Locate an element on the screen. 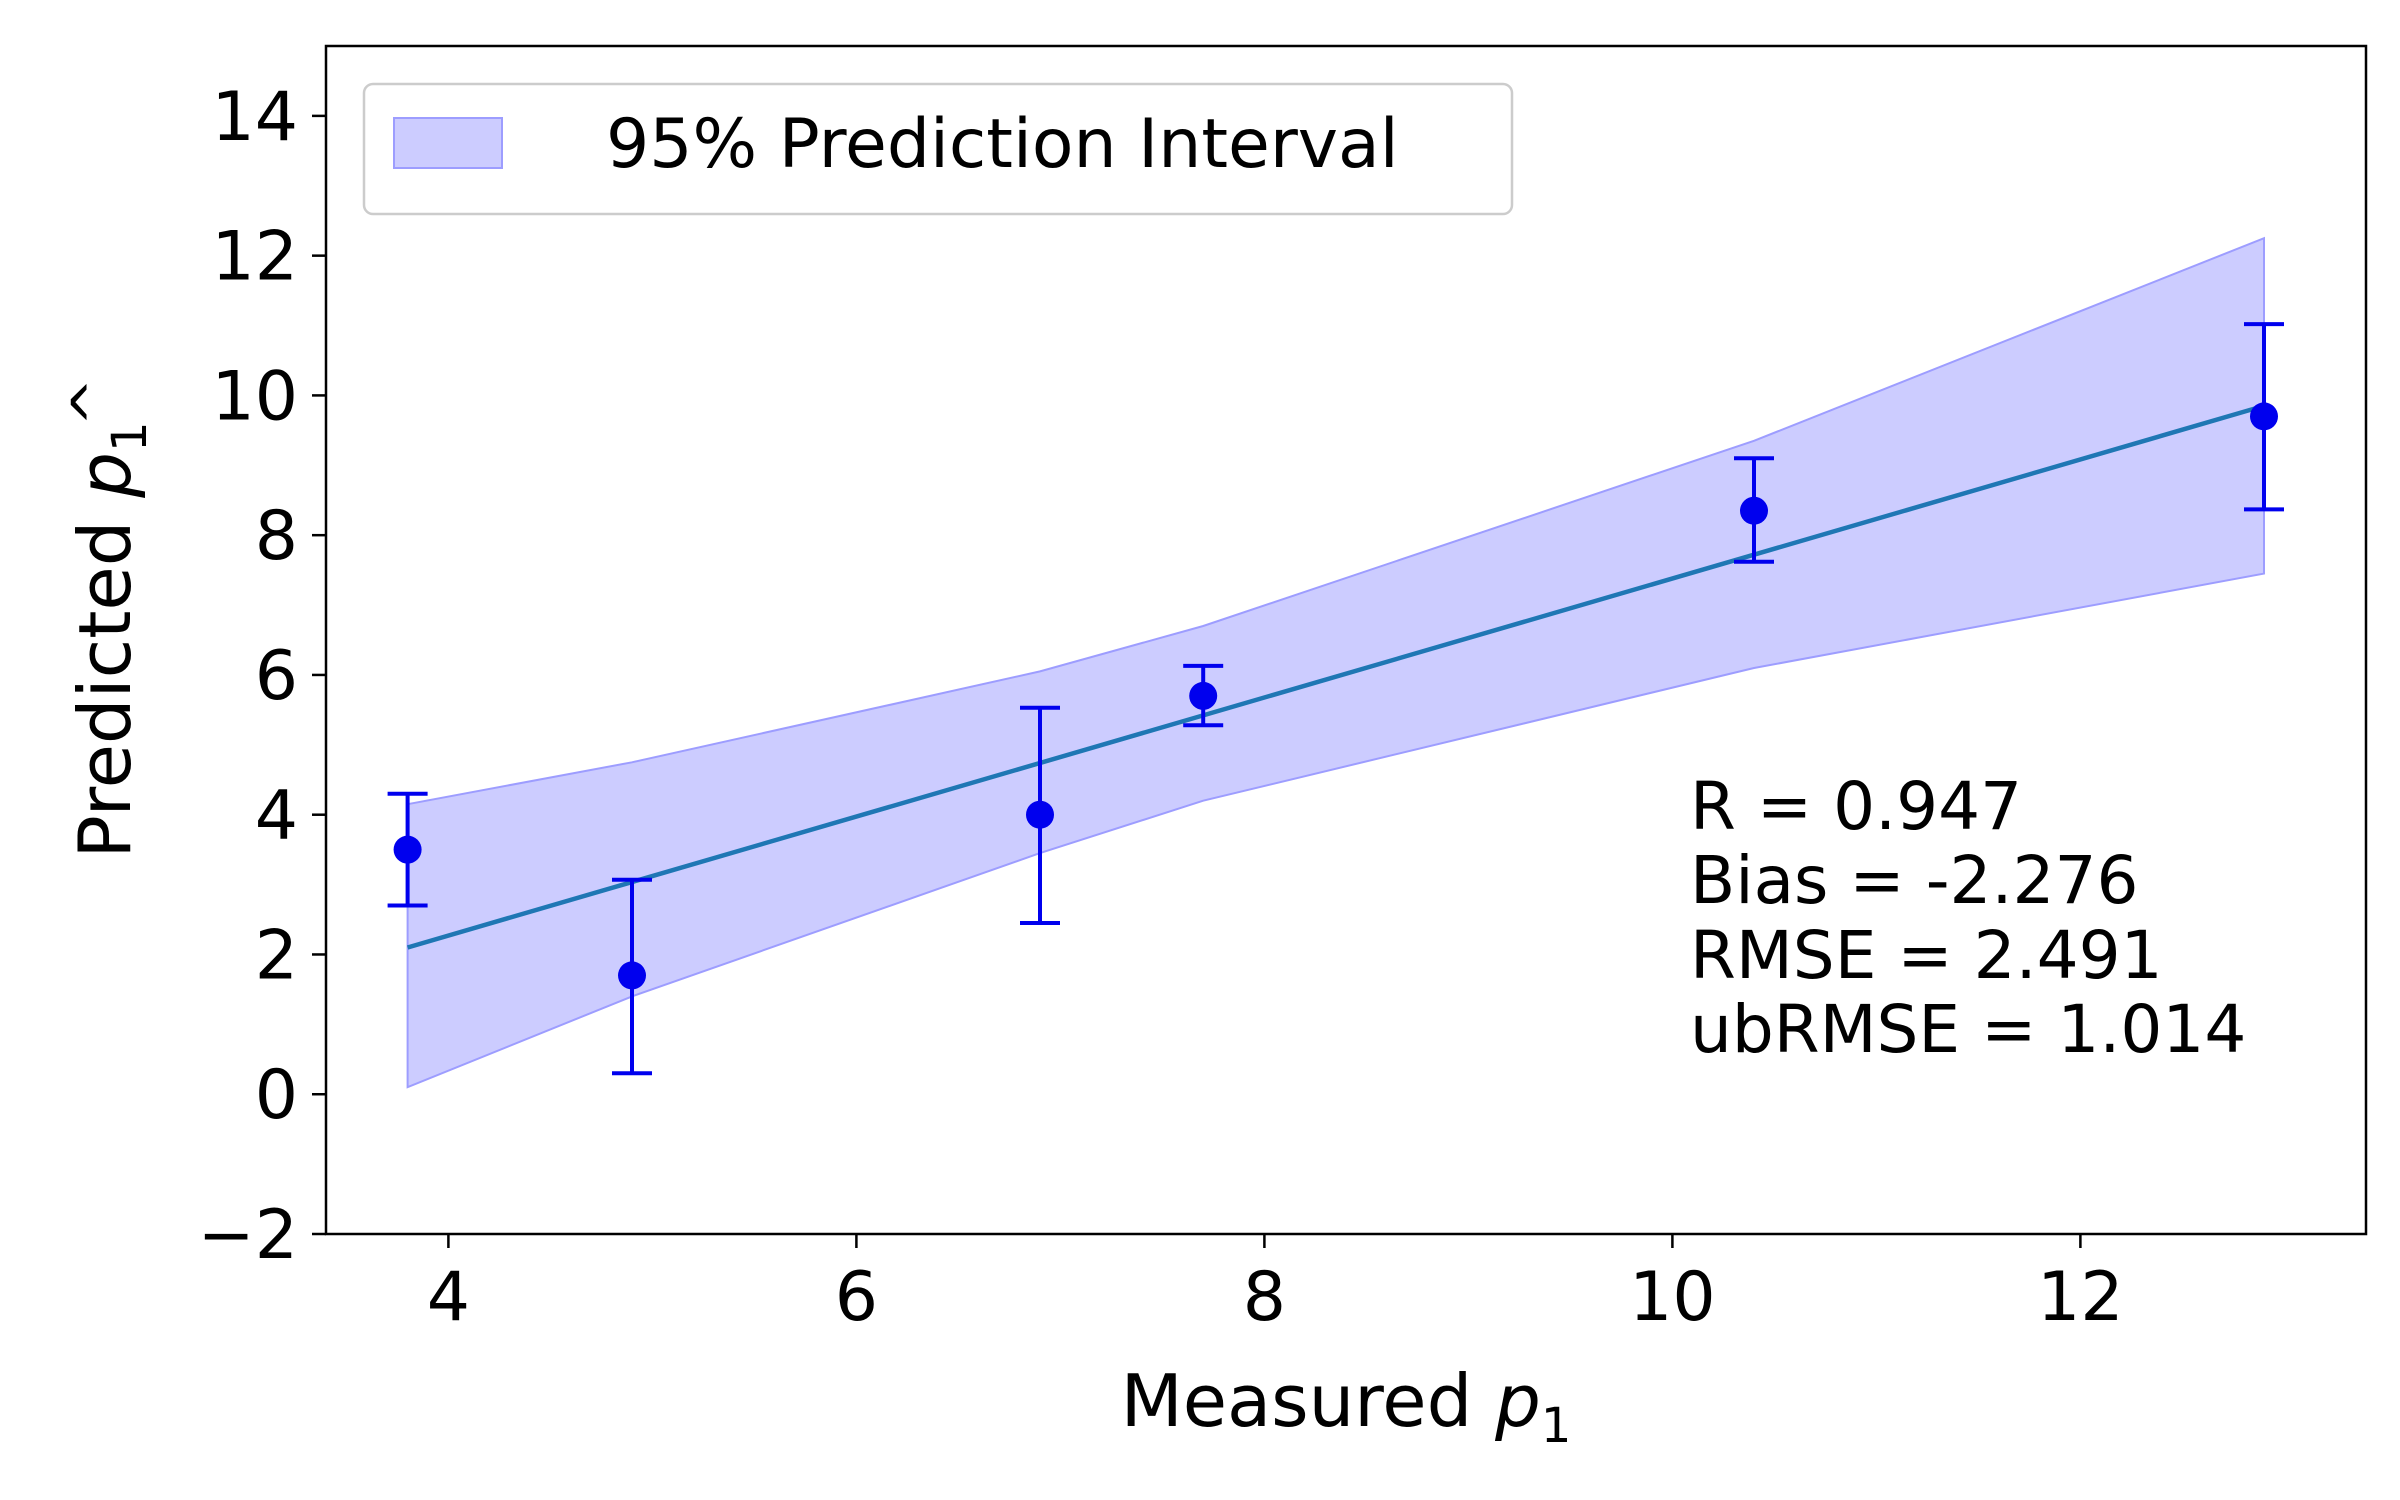 Image resolution: width=2400 pixels, height=1500 pixels. legend: 95% Prediction Interval is located at coordinates (938, 149).